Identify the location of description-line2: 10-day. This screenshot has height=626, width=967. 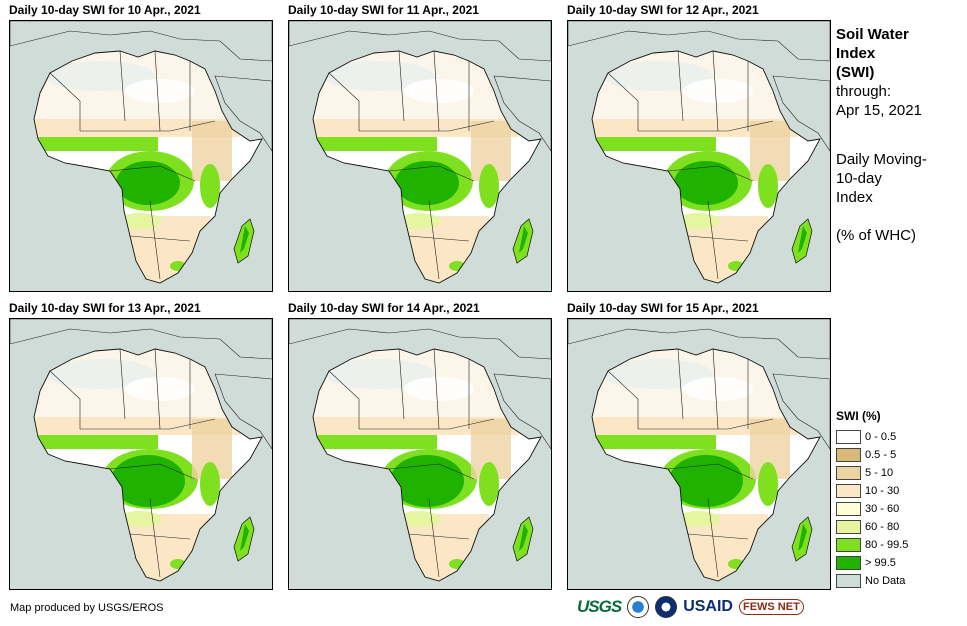
(859, 178).